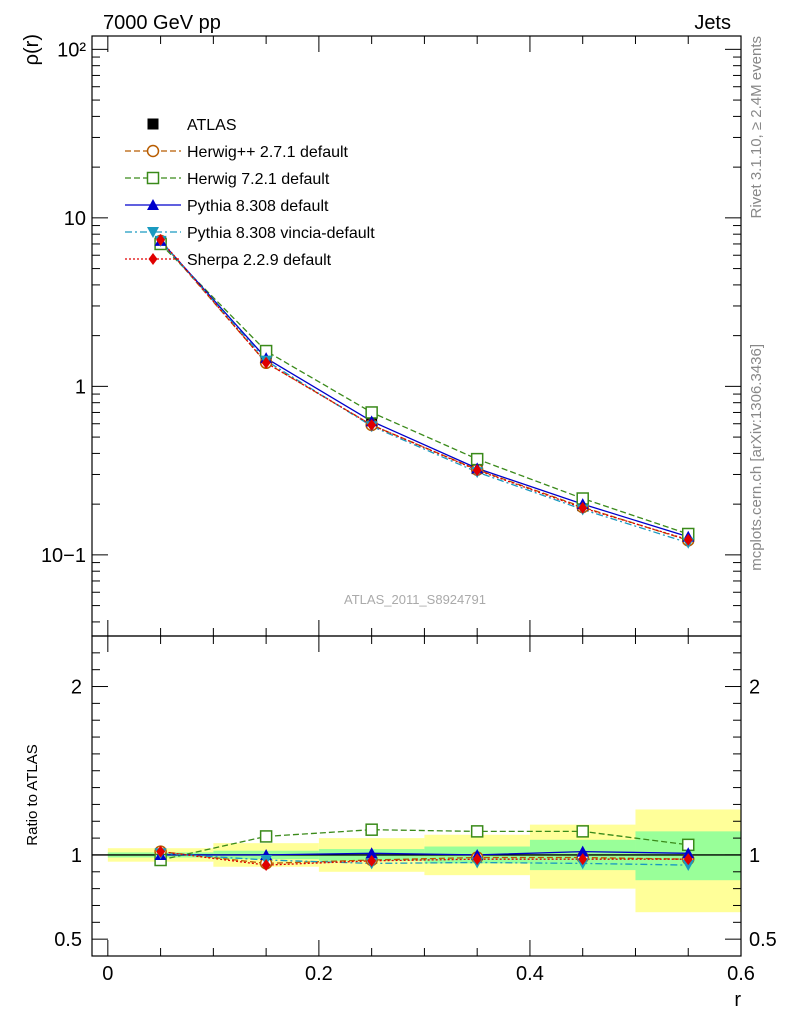  What do you see at coordinates (415, 599) in the screenshot?
I see `analysis-watermark: ATLAS_2011_S8924791` at bounding box center [415, 599].